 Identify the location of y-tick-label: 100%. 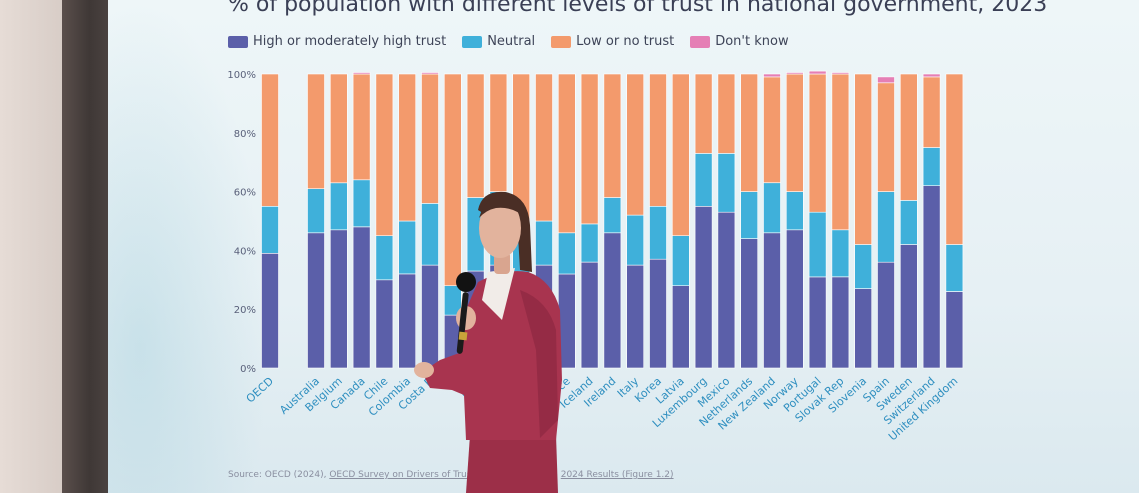
(241, 75).